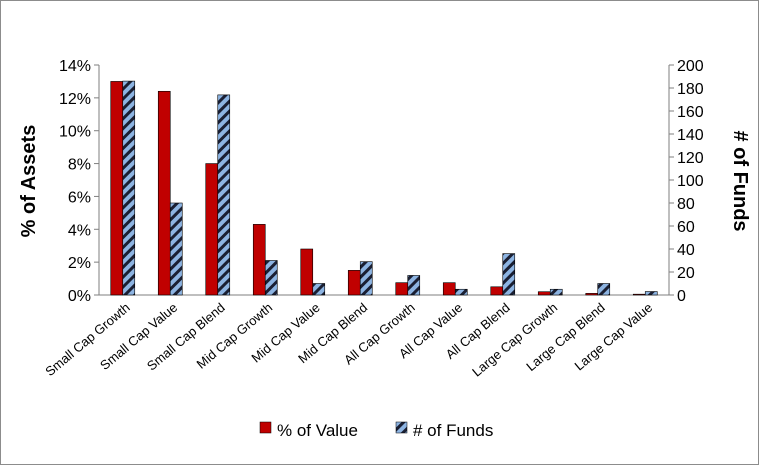 The image size is (759, 466). What do you see at coordinates (79, 230) in the screenshot?
I see `y-tick-label-left: 4%` at bounding box center [79, 230].